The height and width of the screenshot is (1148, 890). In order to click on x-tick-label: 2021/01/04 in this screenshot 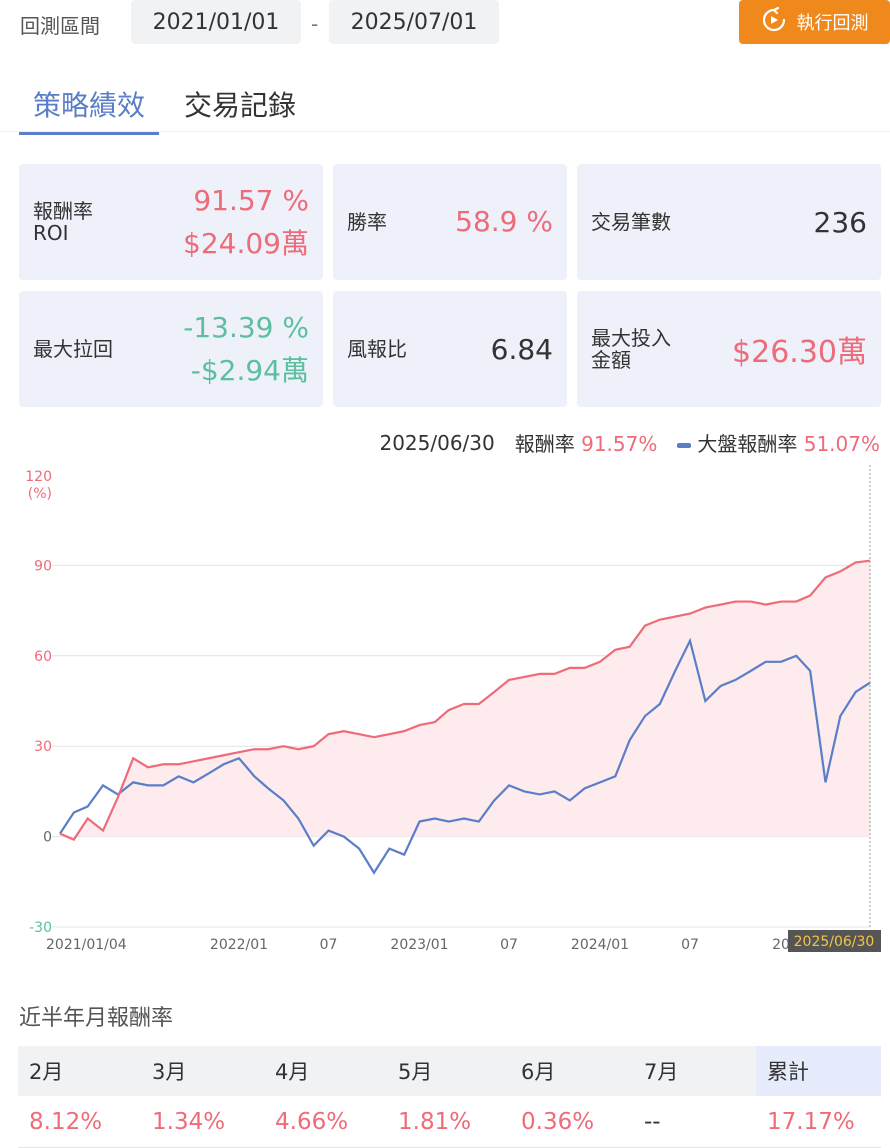, I will do `click(86, 945)`.